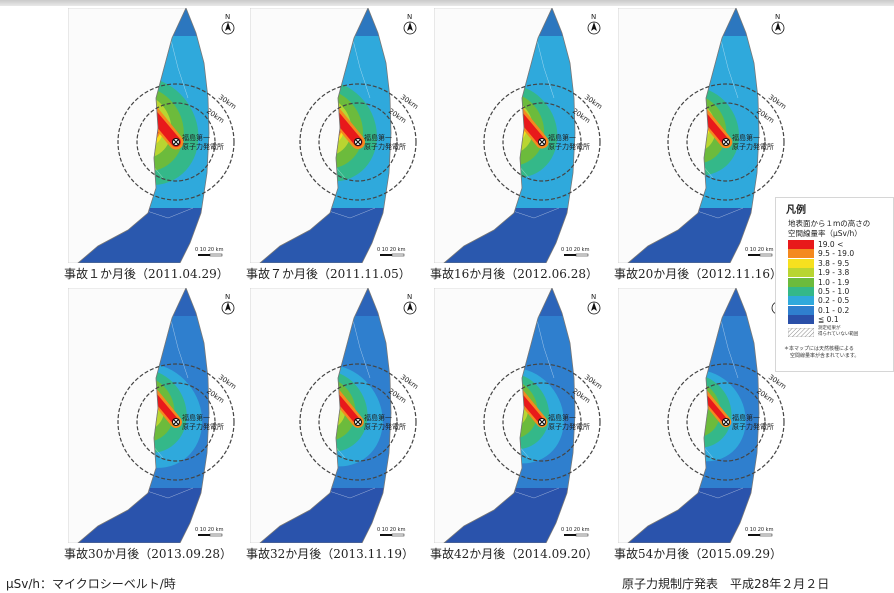 Image resolution: width=894 pixels, height=593 pixels. I want to click on legend-item: 1.9 - 3.8, so click(838, 273).